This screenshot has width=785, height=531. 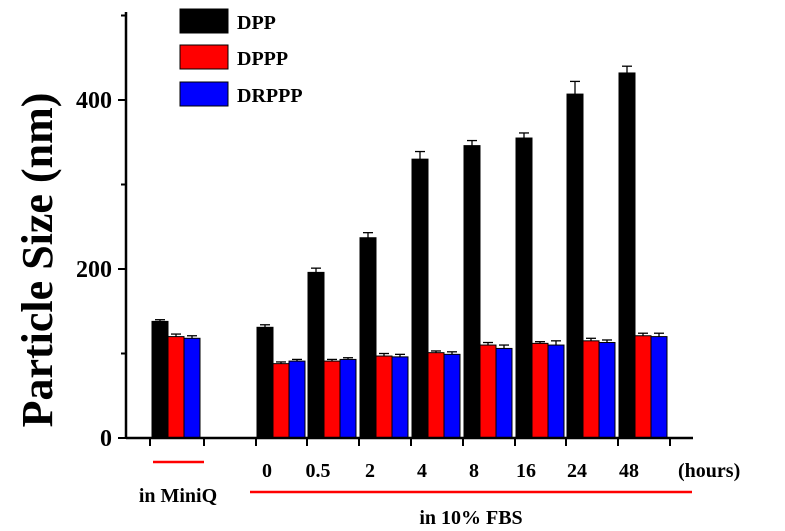 I want to click on x-tick-label-1: 0, so click(x=267, y=471).